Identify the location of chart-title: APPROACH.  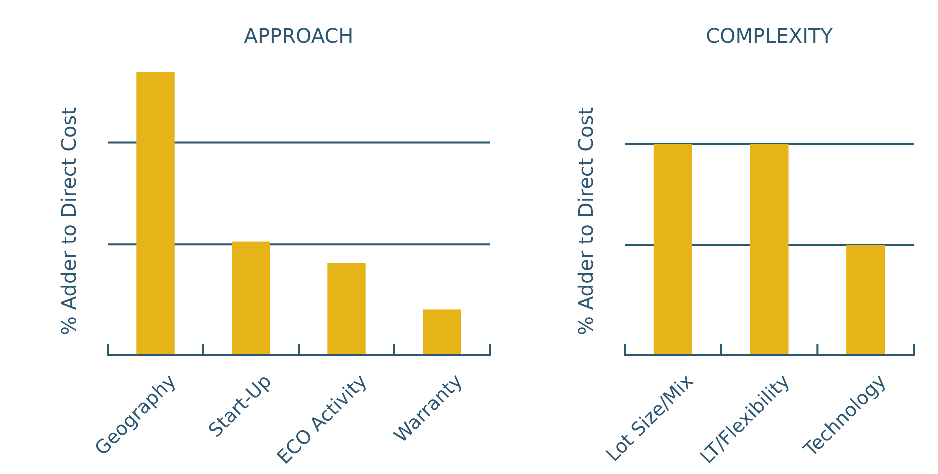
(299, 36).